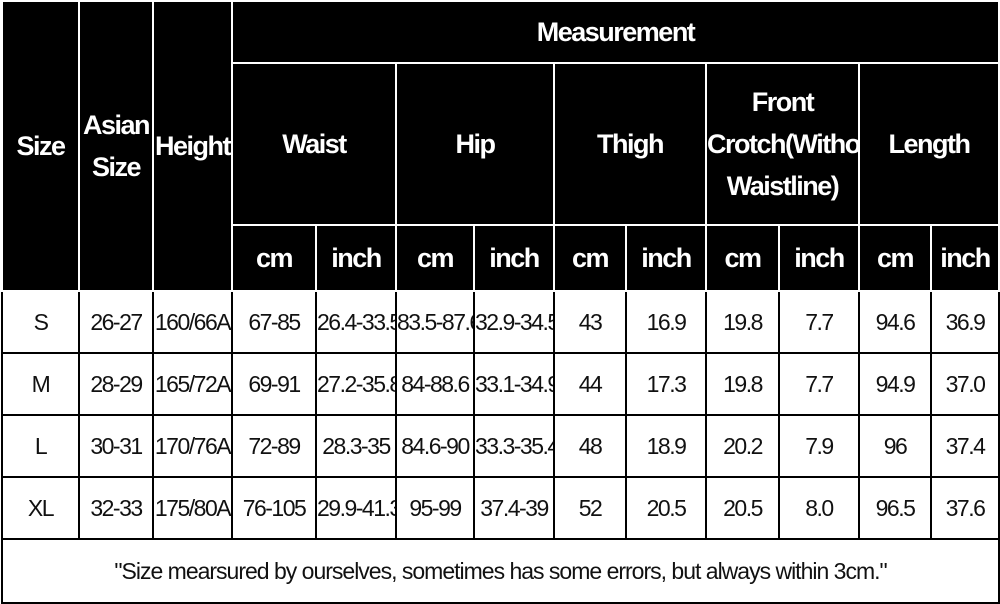 This screenshot has width=1000, height=604. I want to click on header-asian-size: Asian Size, so click(116, 146).